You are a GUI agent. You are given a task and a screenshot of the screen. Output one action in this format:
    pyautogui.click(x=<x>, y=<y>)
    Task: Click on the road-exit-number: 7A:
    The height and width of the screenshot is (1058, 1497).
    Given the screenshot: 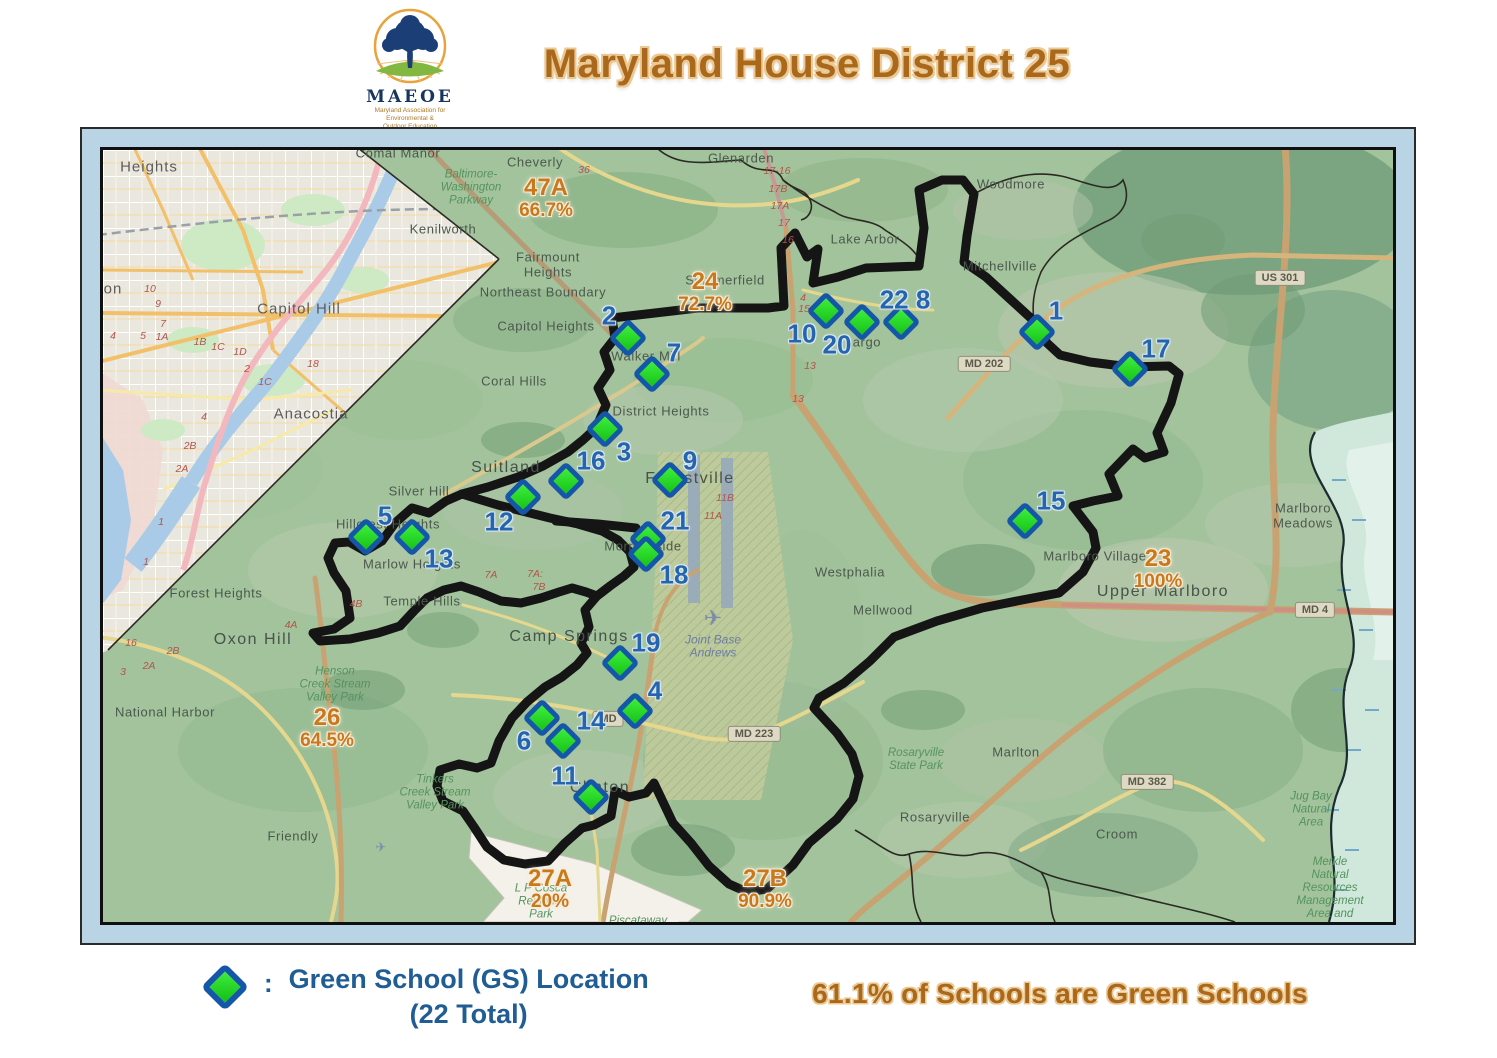 What is the action you would take?
    pyautogui.click(x=535, y=574)
    